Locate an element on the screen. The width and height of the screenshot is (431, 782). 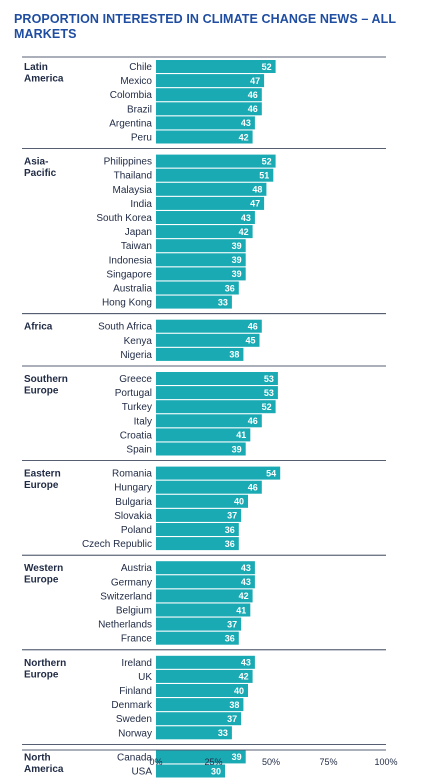
bar-south-korea is located at coordinates (205, 217).